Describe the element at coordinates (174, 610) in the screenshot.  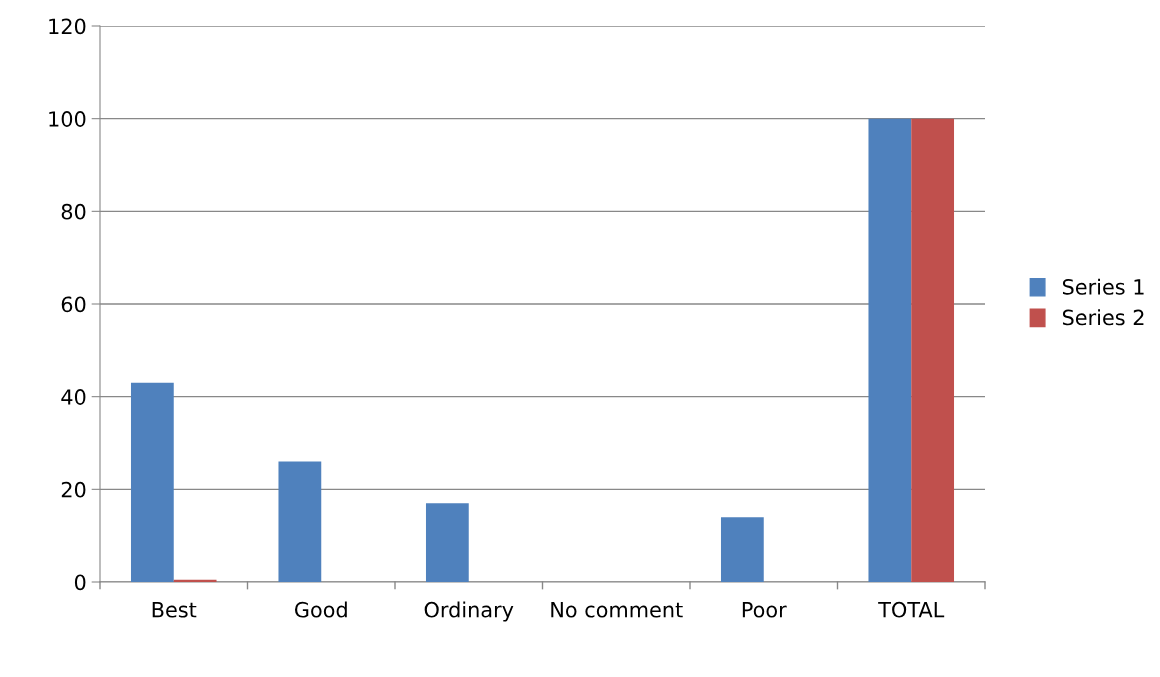
I see `x-tick-label: Best` at that location.